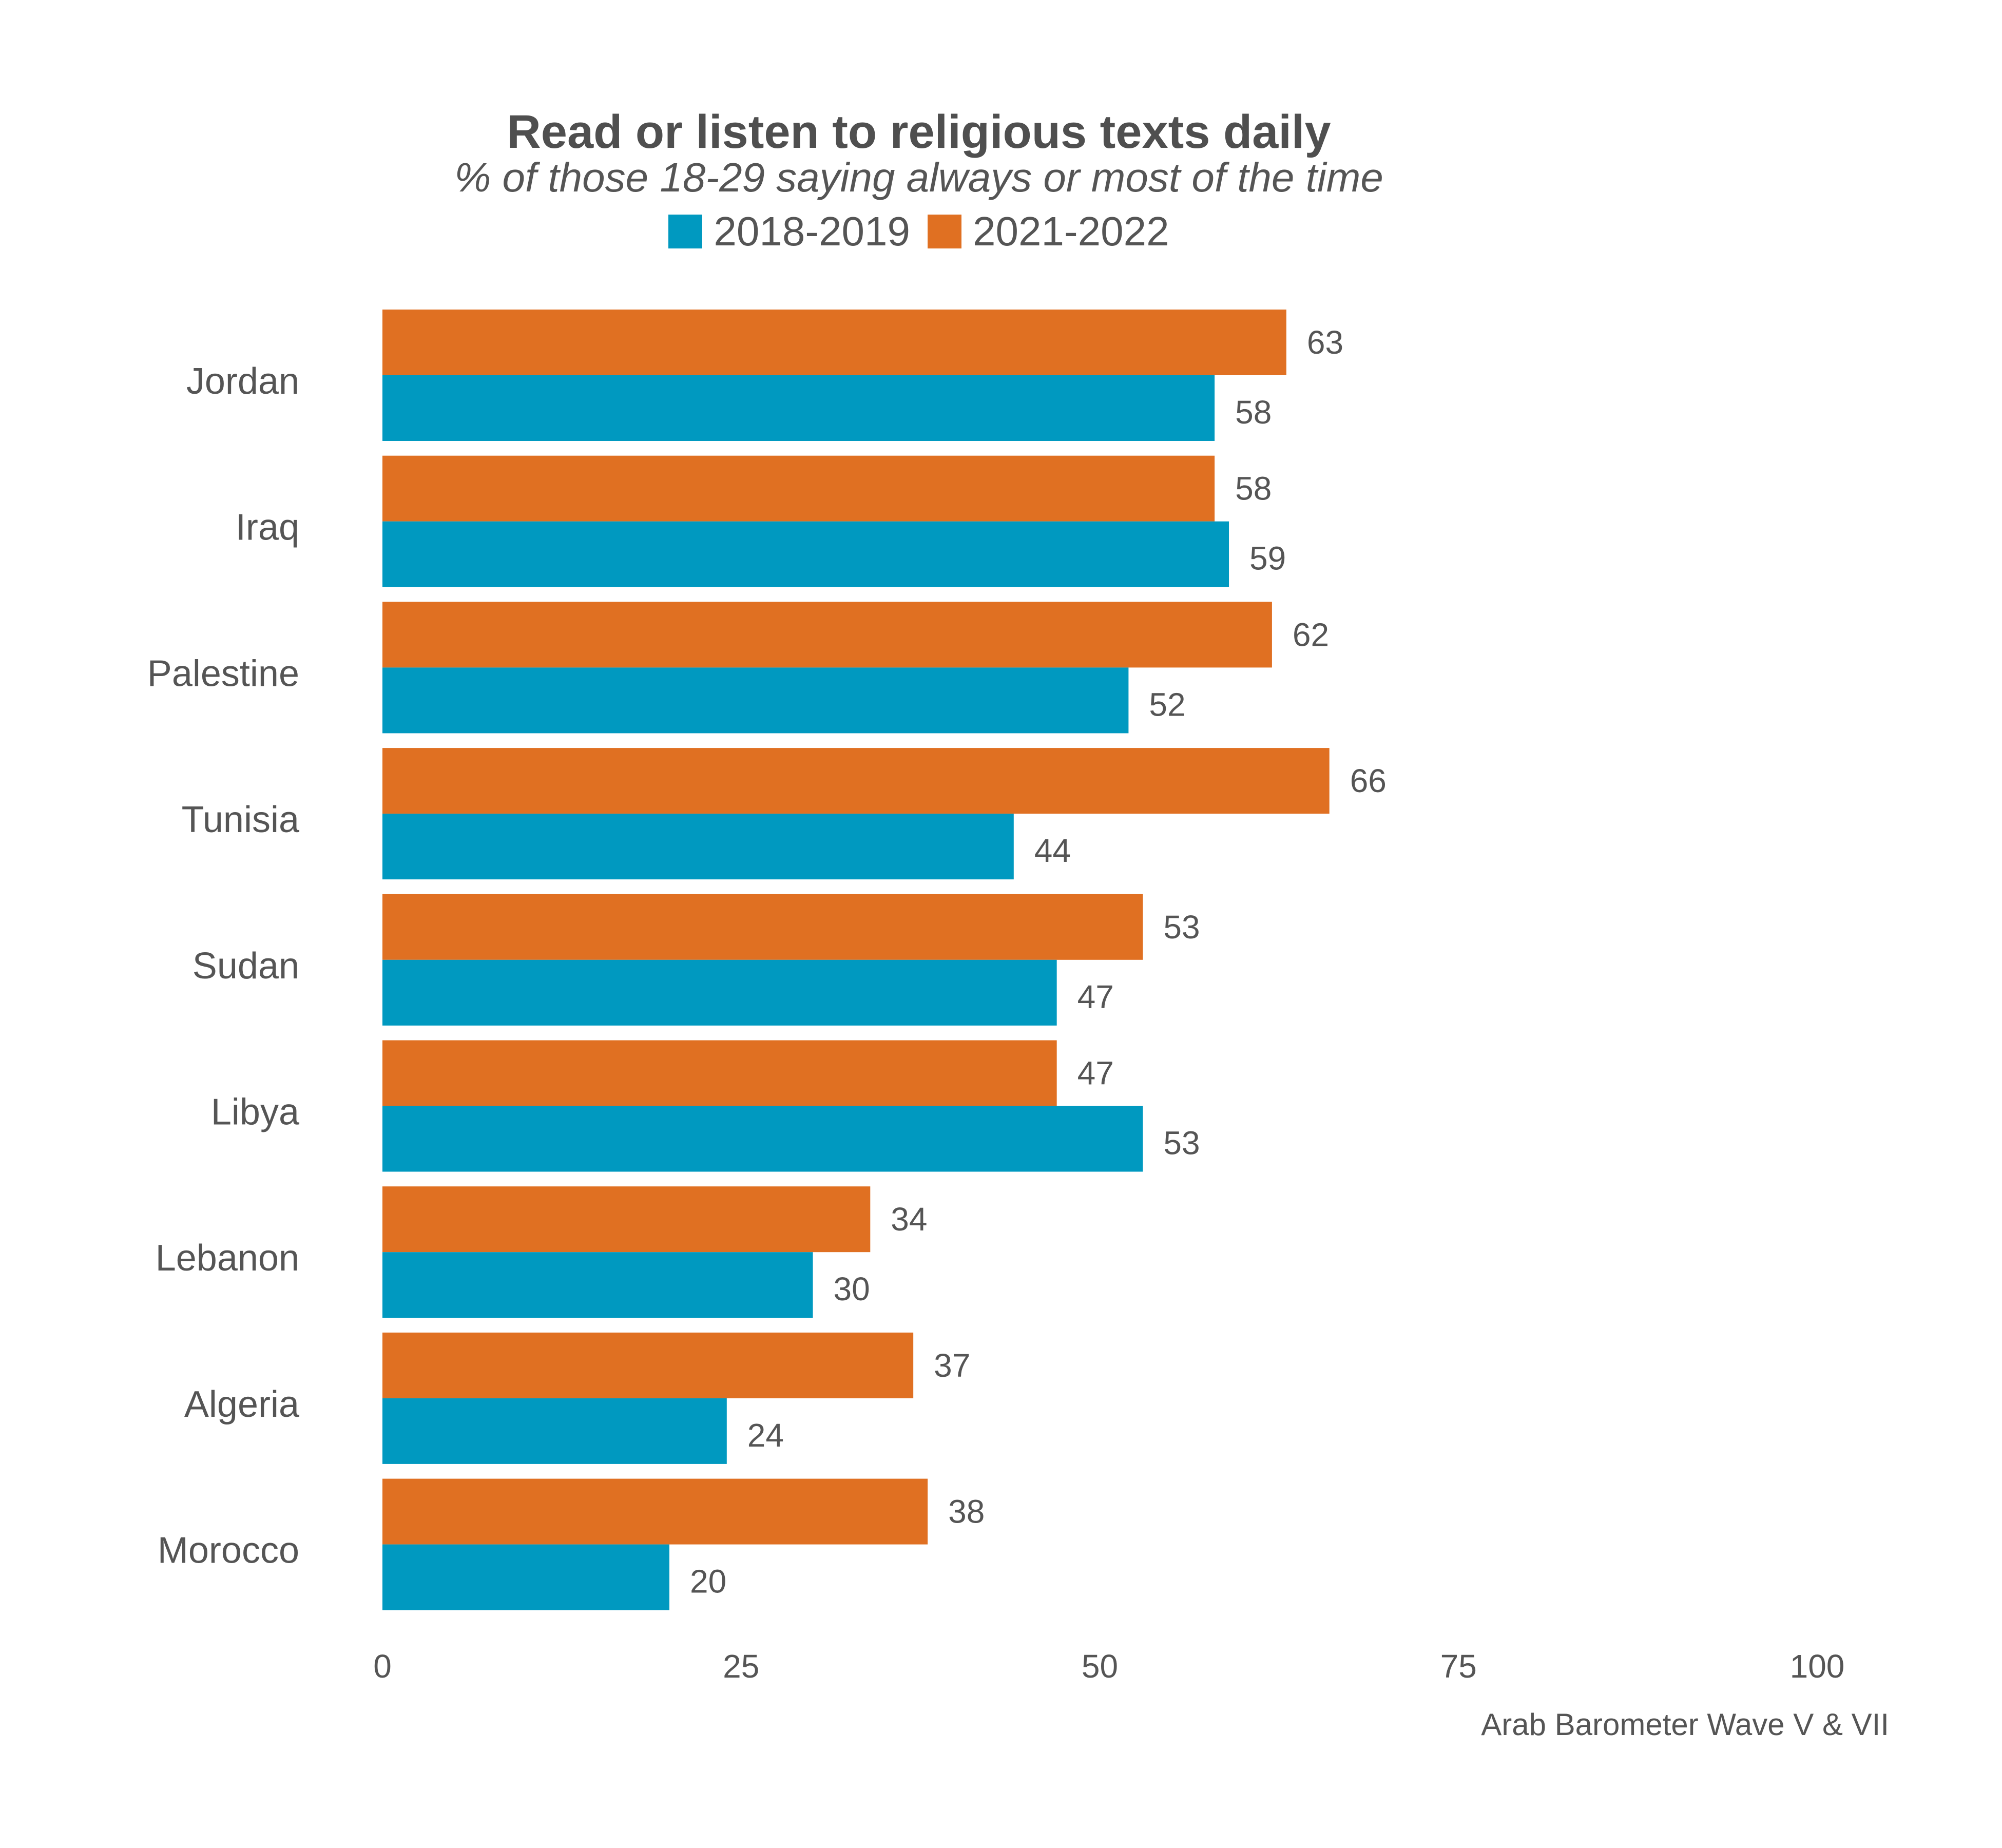 Image resolution: width=2002 pixels, height=1848 pixels. What do you see at coordinates (1267, 558) in the screenshot?
I see `data-label-2018-2019-iraq: 59` at bounding box center [1267, 558].